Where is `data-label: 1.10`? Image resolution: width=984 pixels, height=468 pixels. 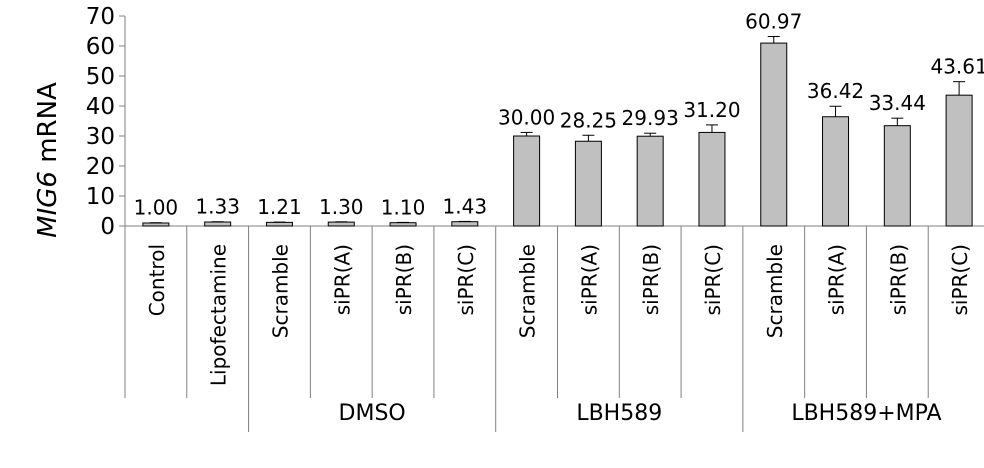 data-label: 1.10 is located at coordinates (403, 207).